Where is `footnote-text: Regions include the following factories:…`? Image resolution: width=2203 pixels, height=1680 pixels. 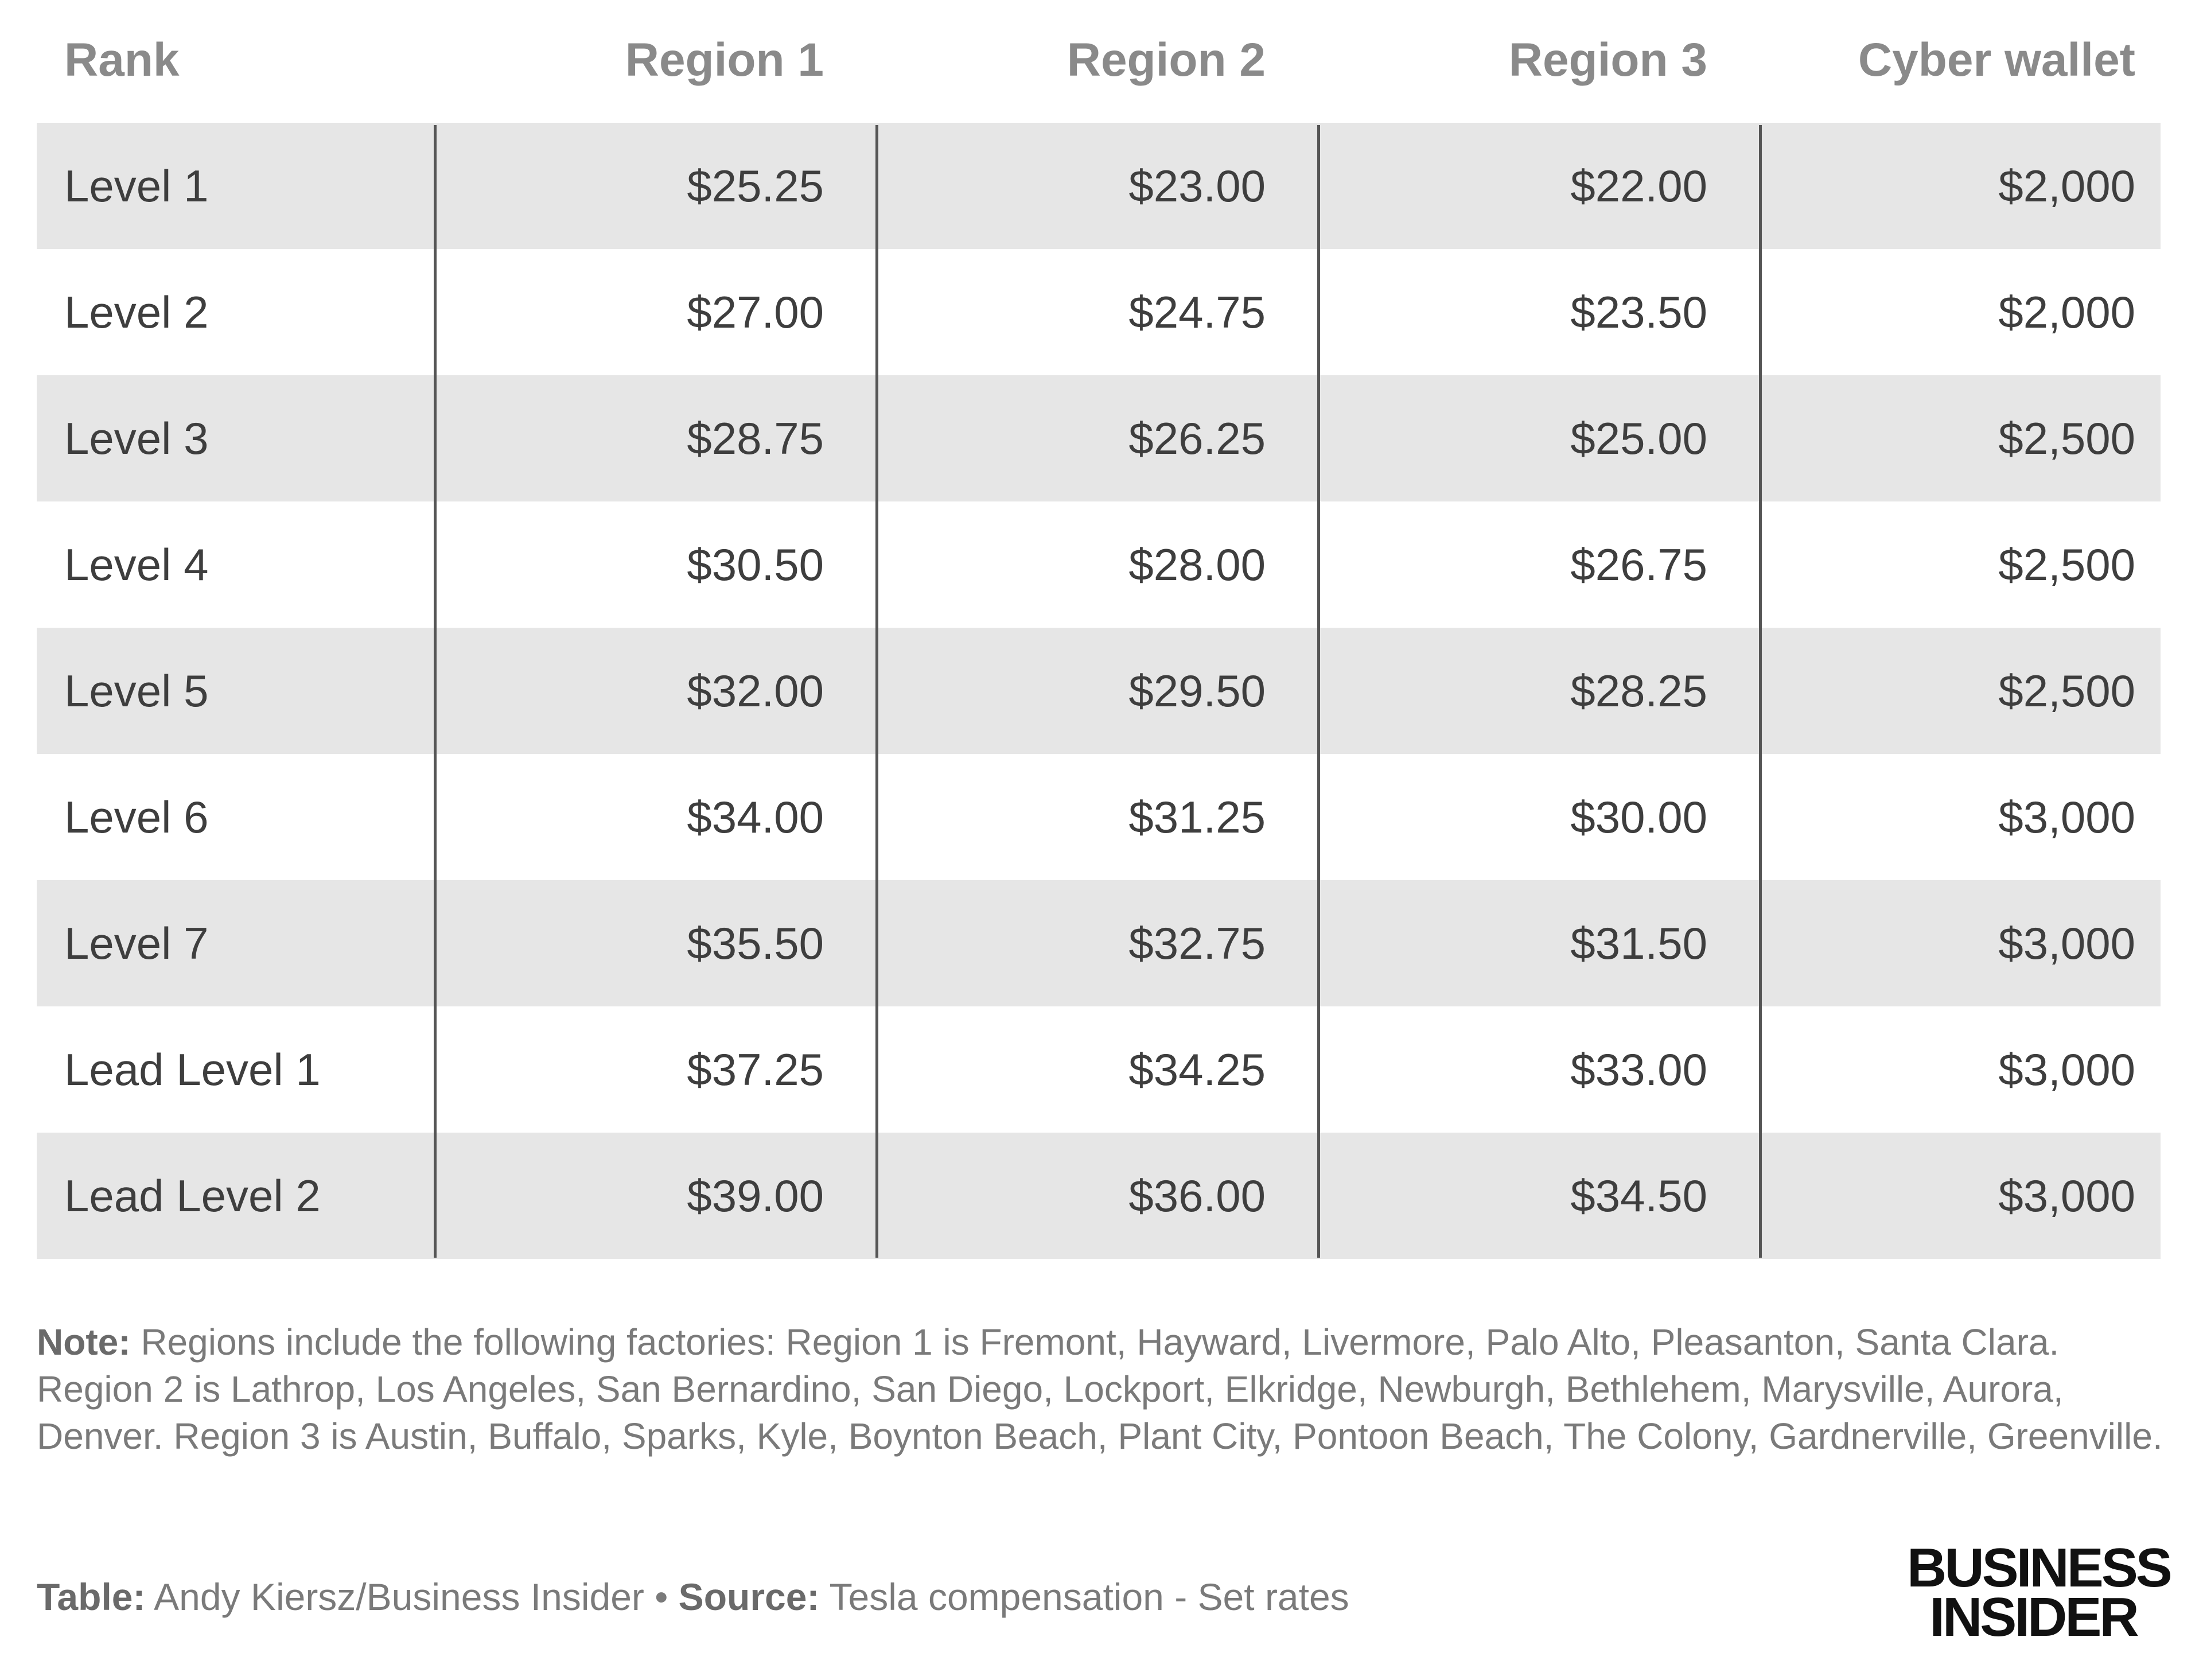 footnote-text: Regions include the following factories:… is located at coordinates (1100, 1389).